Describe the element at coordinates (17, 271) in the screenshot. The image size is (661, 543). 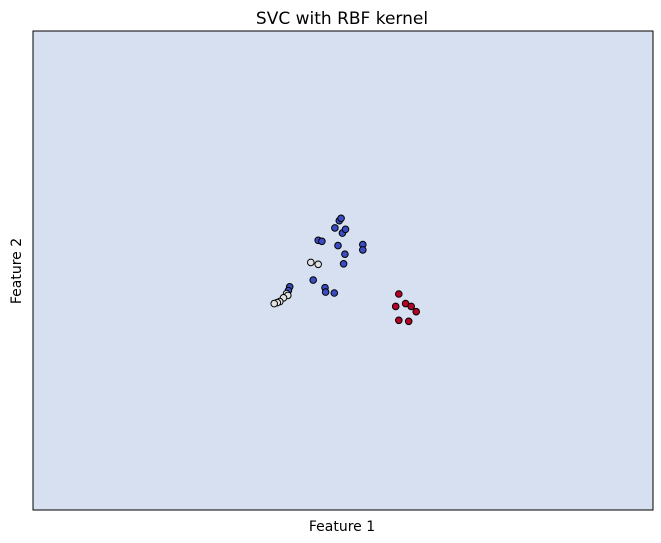
I see `y-axis-label: Feature 2` at that location.